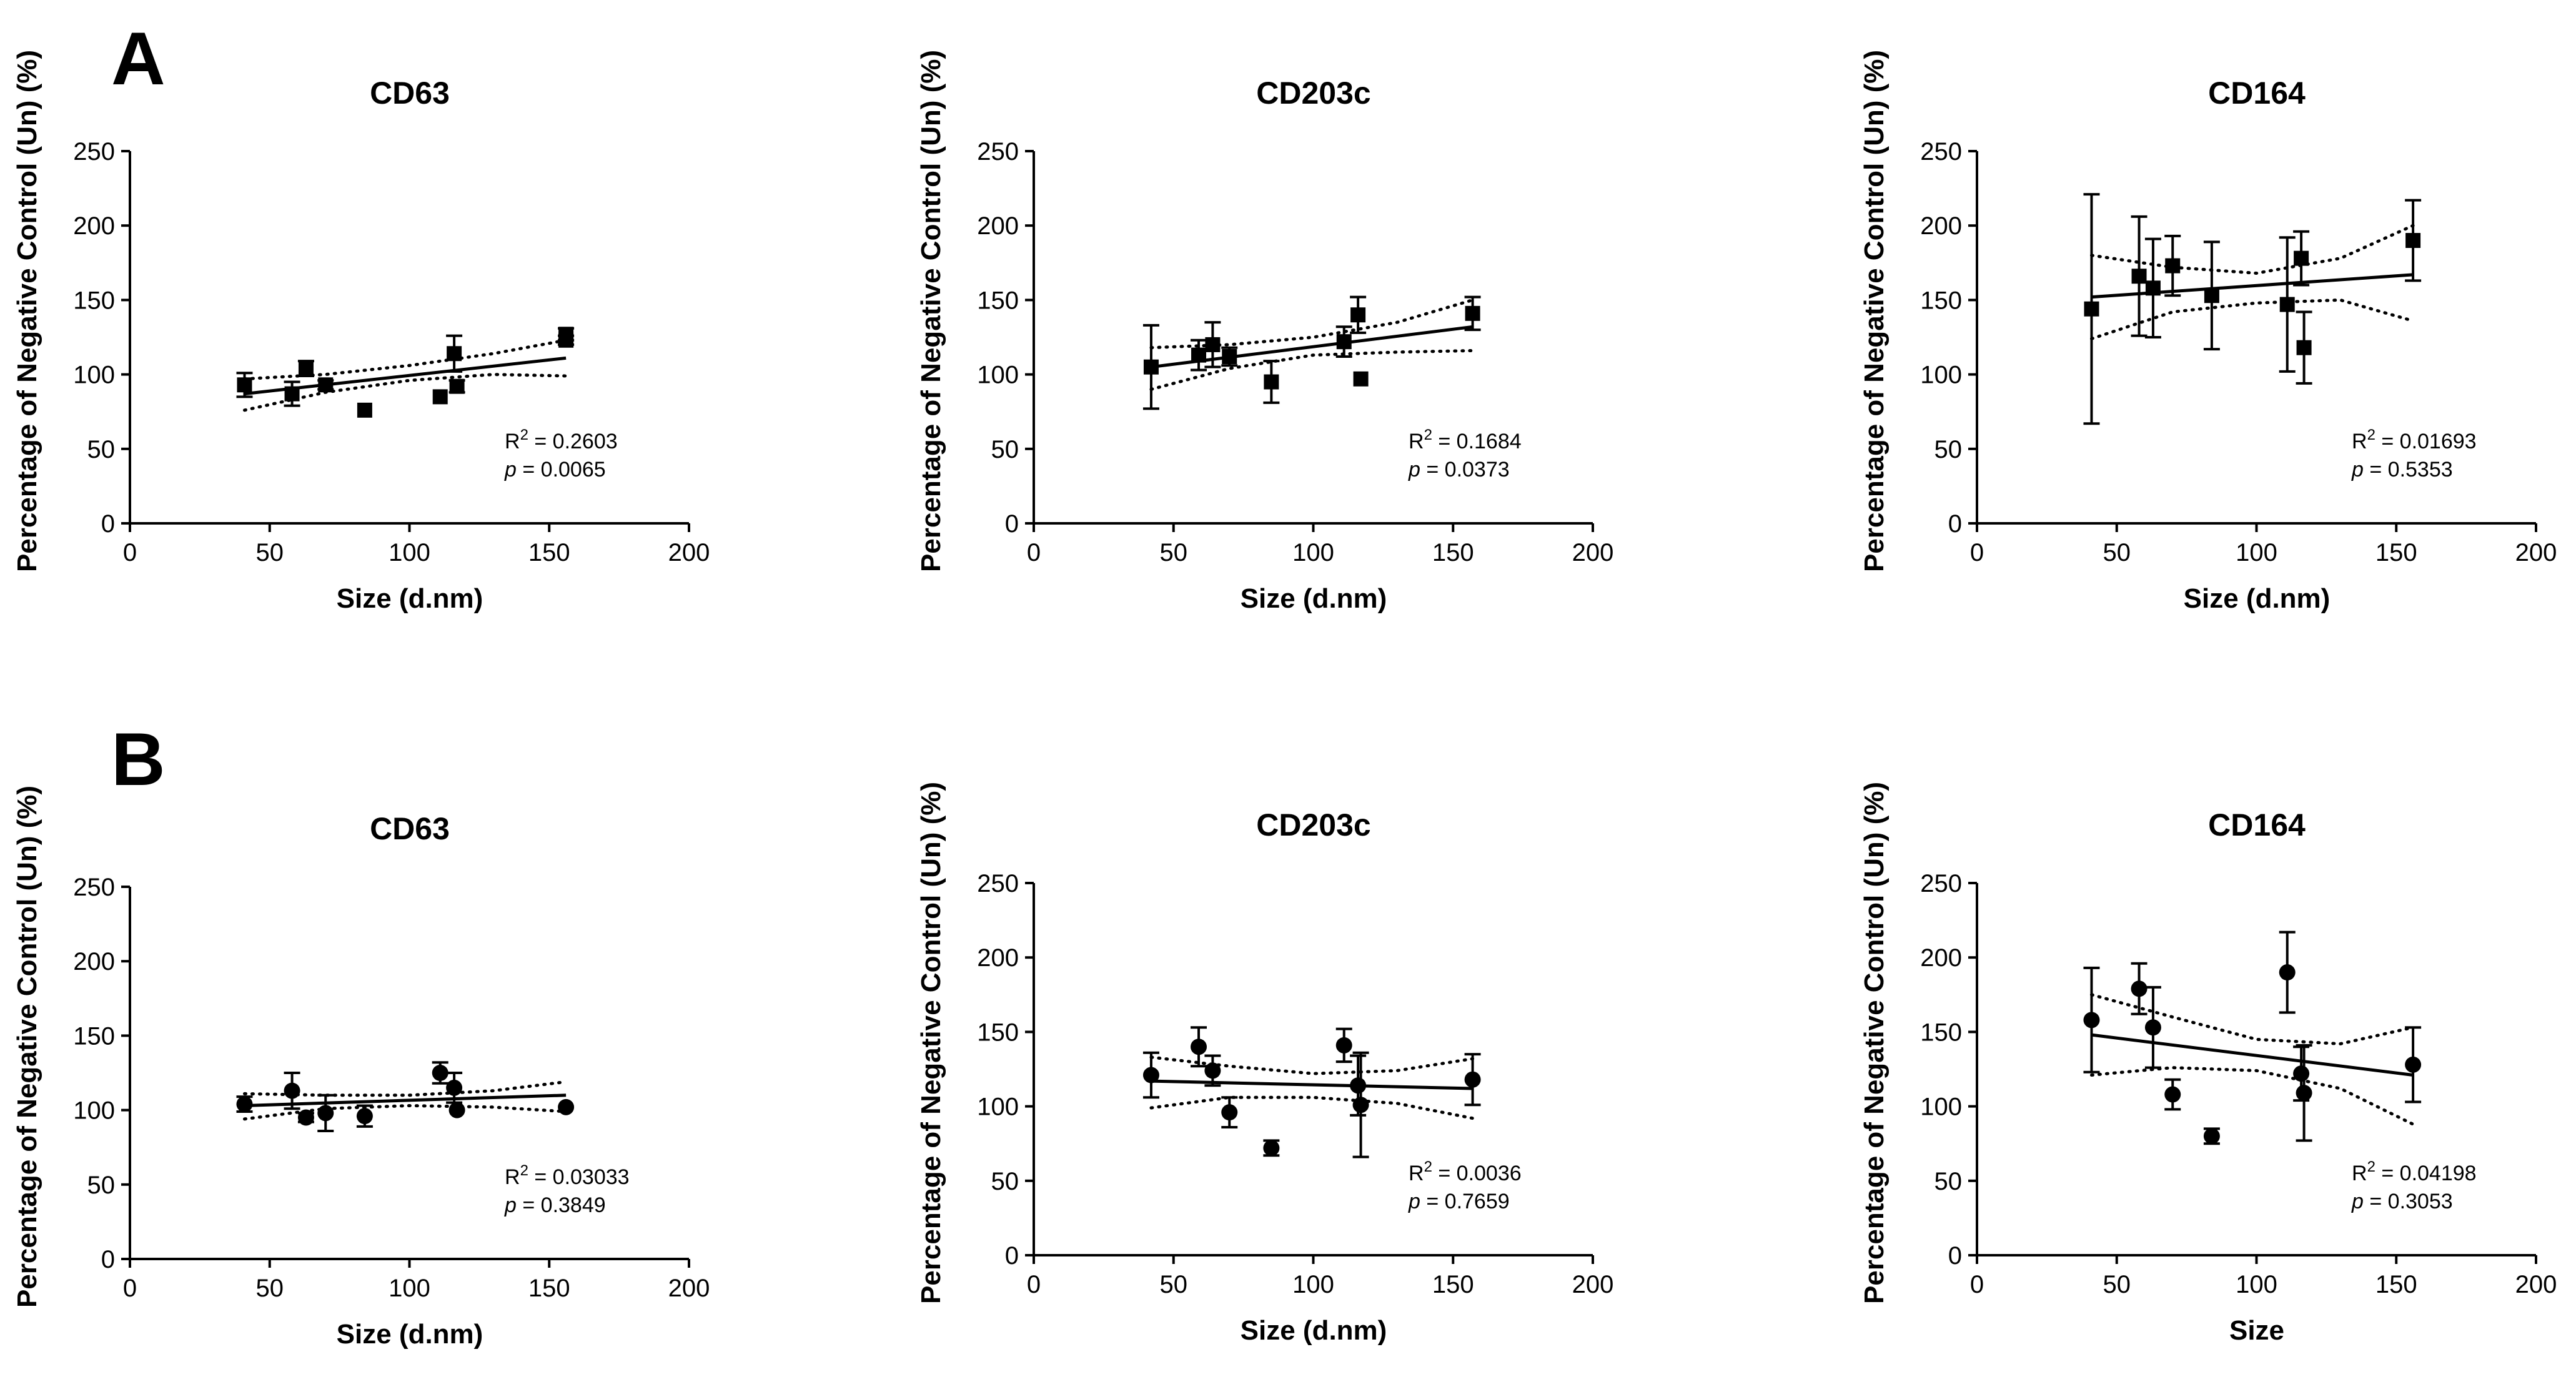  I want to click on regression-line, so click(405, 1100).